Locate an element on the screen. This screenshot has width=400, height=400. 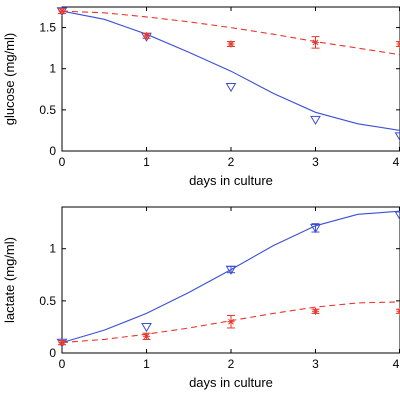
glucose-y-tick-label: 1 is located at coordinates (52, 69).